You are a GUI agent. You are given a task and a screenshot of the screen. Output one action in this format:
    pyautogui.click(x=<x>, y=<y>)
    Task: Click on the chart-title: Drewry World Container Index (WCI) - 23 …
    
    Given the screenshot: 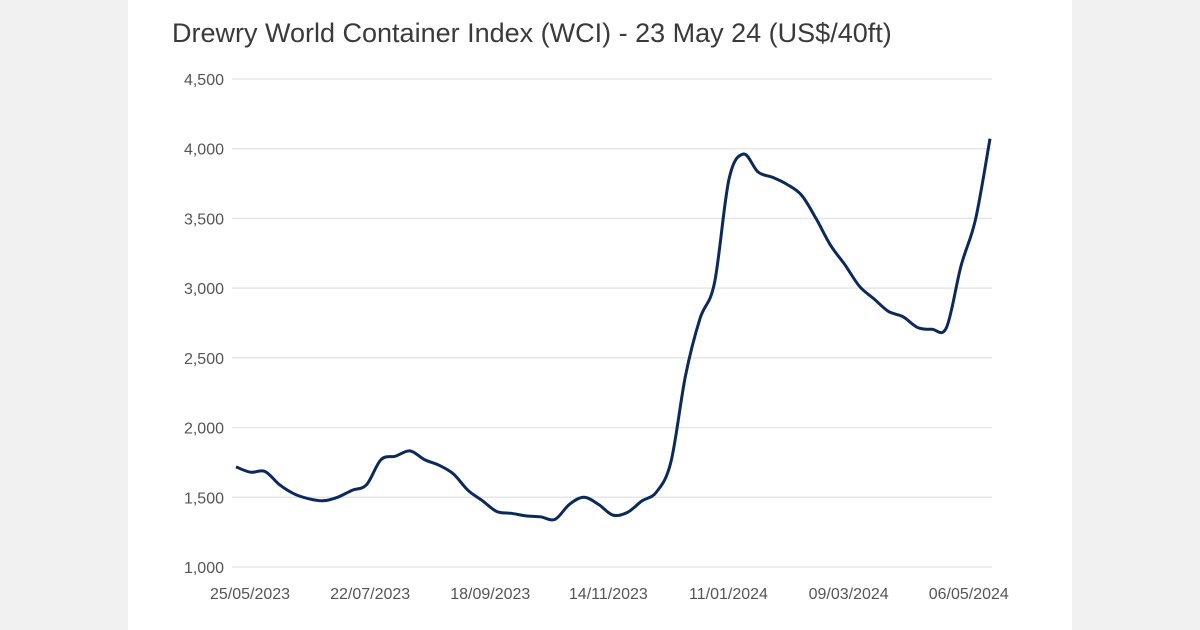 What is the action you would take?
    pyautogui.click(x=532, y=33)
    